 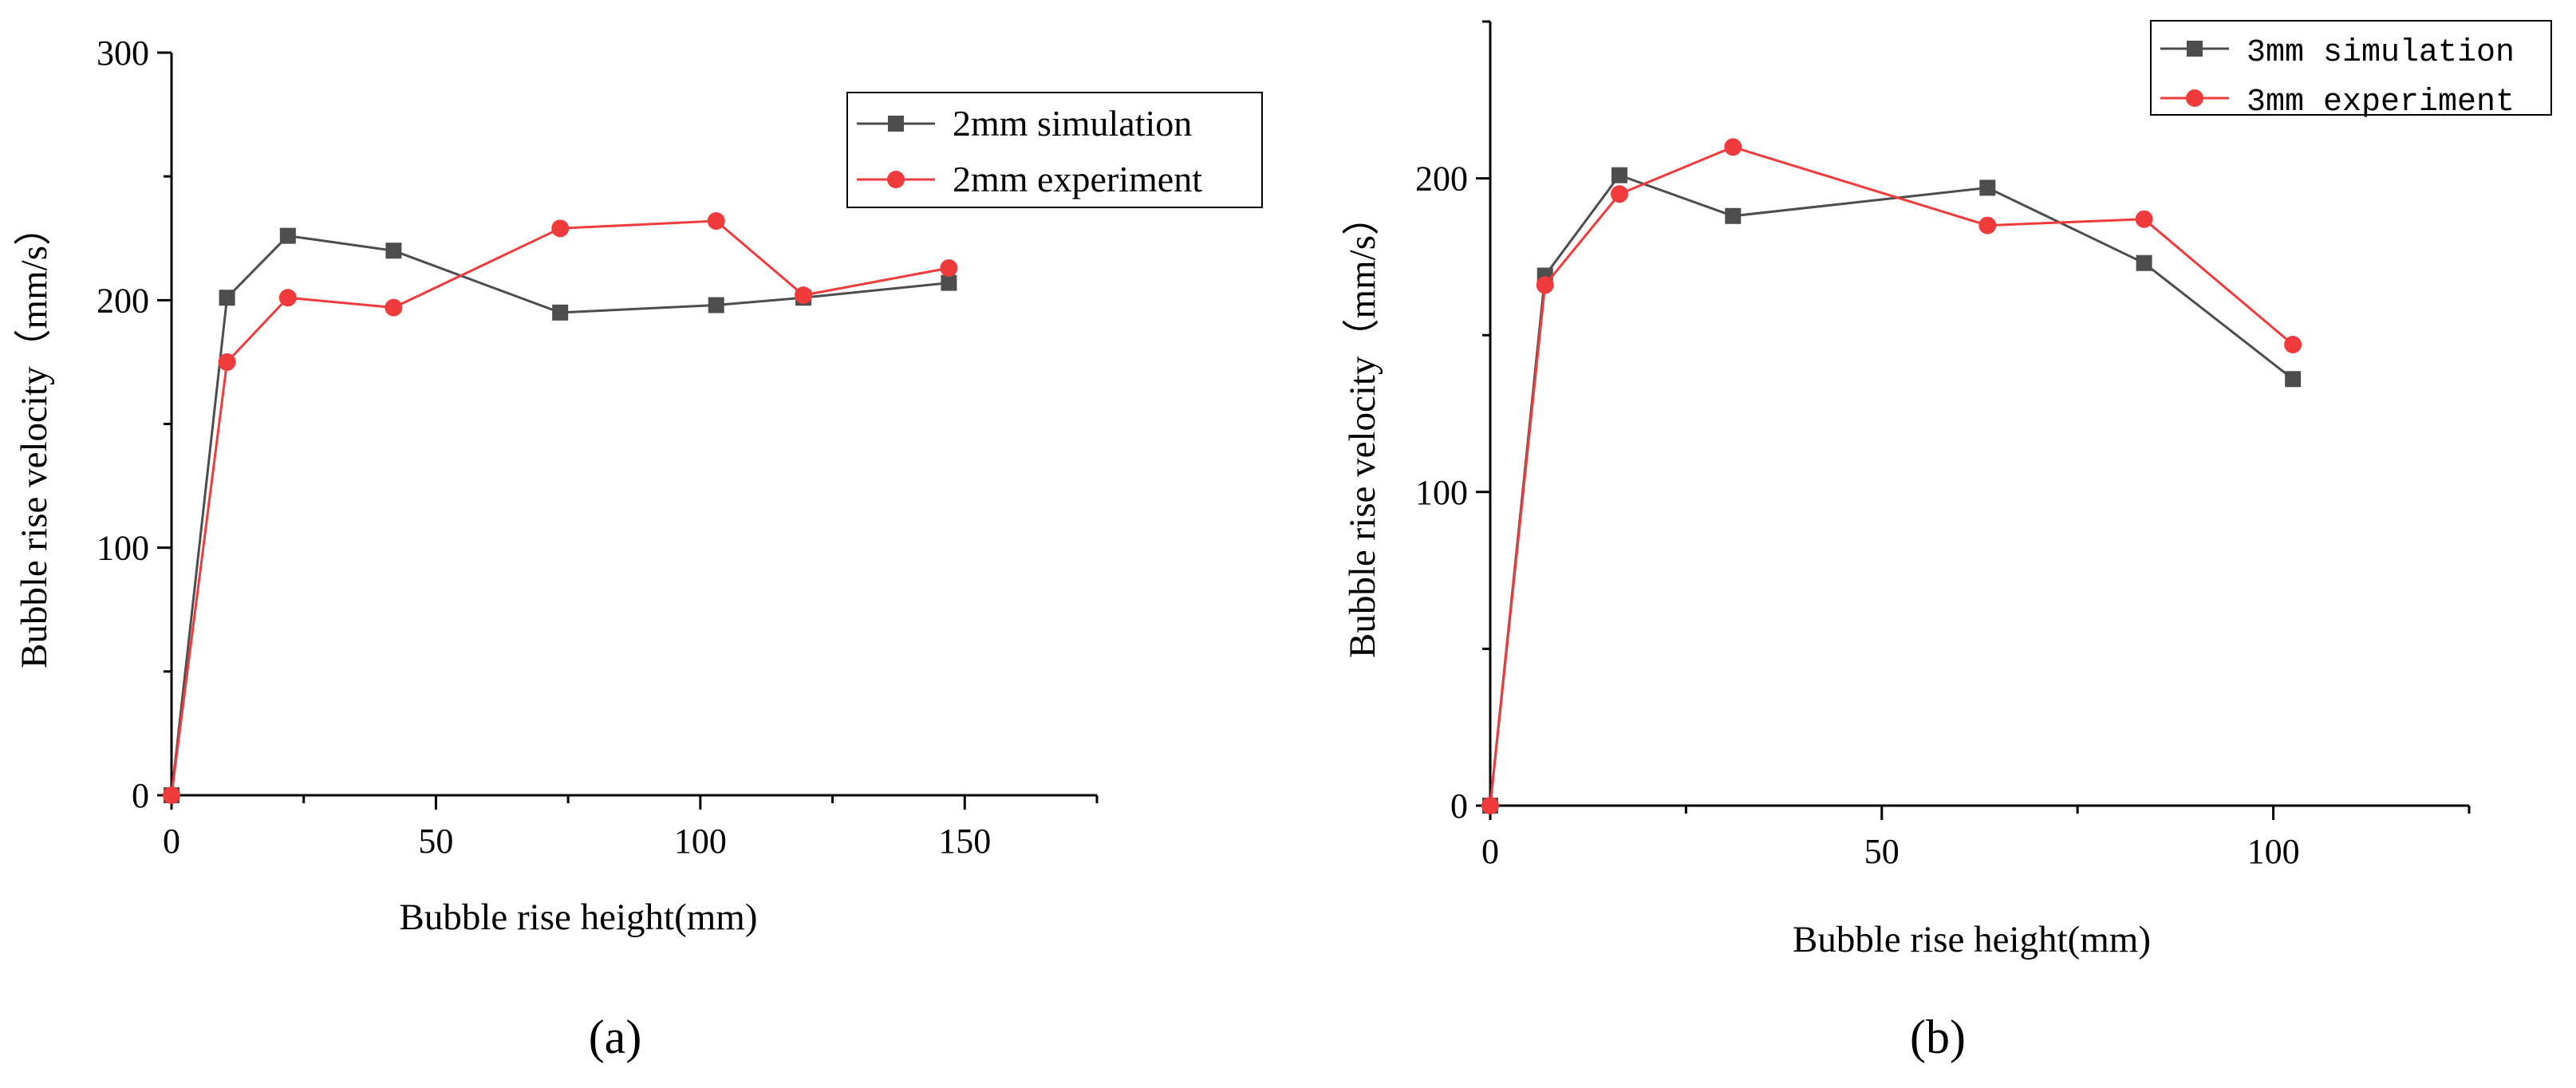 What do you see at coordinates (2381, 53) in the screenshot?
I see `legend-label: 3mm simulation` at bounding box center [2381, 53].